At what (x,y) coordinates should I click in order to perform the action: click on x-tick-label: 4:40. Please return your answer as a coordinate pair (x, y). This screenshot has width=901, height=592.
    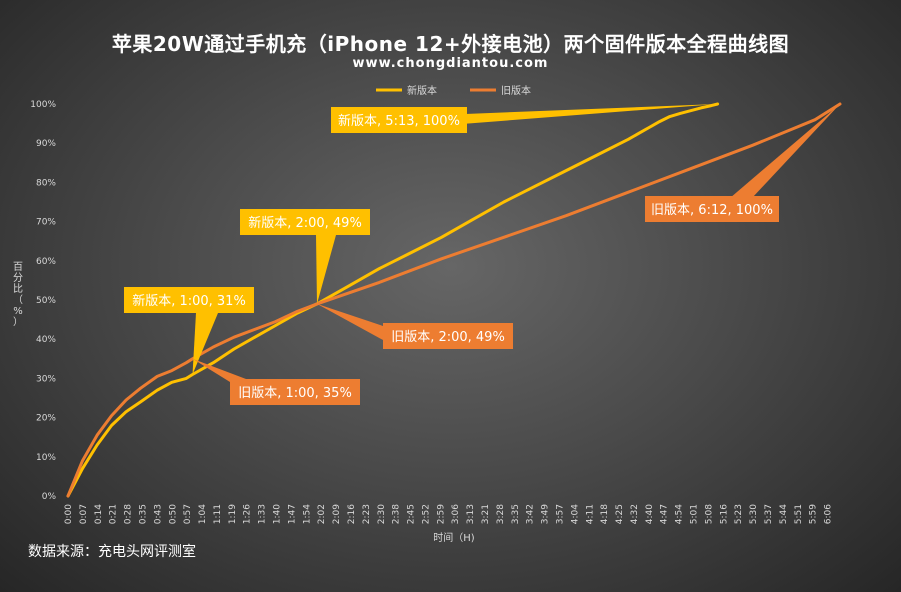
    Looking at the image, I should click on (650, 514).